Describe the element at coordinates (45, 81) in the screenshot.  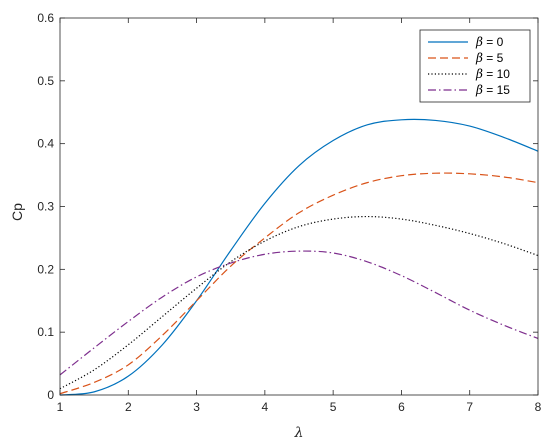
I see `y-tick-label: 0.5` at that location.